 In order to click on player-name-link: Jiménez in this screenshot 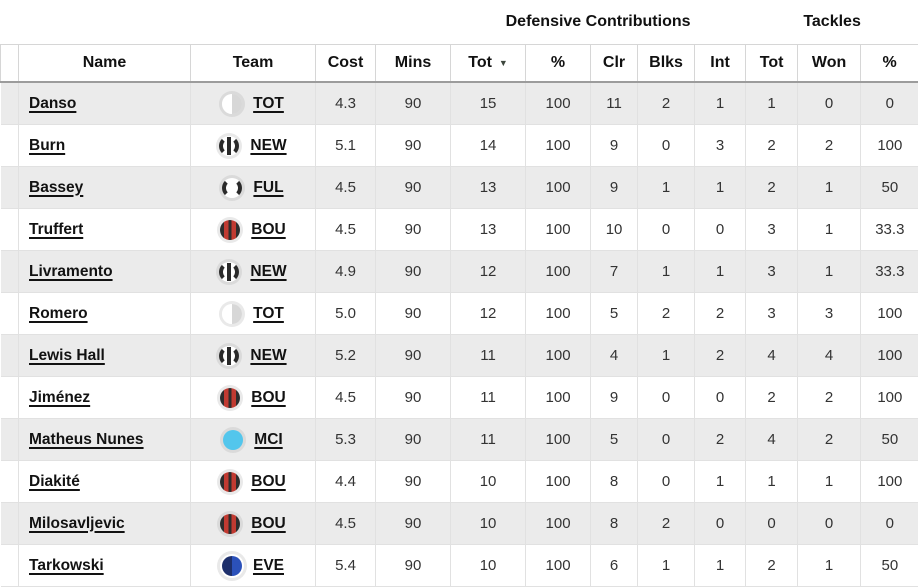, I will do `click(59, 397)`.